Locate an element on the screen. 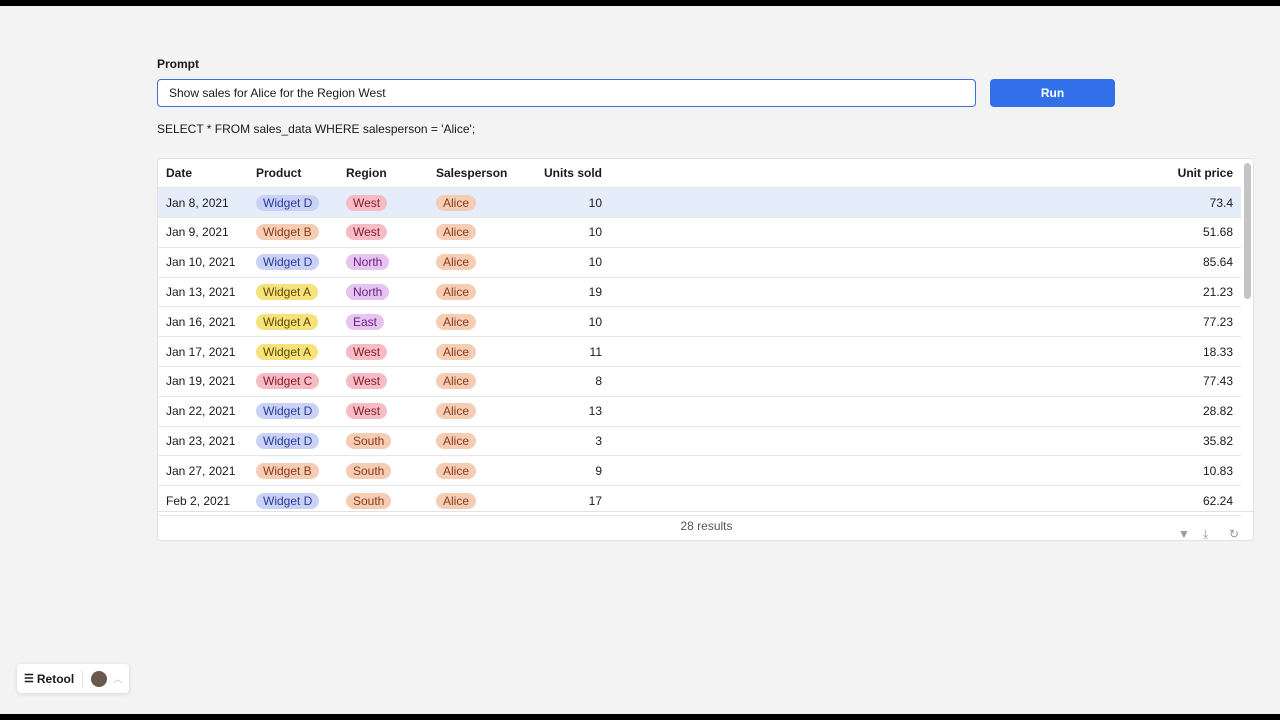 The image size is (1280, 720). date-value: Jan 8, 2021 is located at coordinates (197, 202).